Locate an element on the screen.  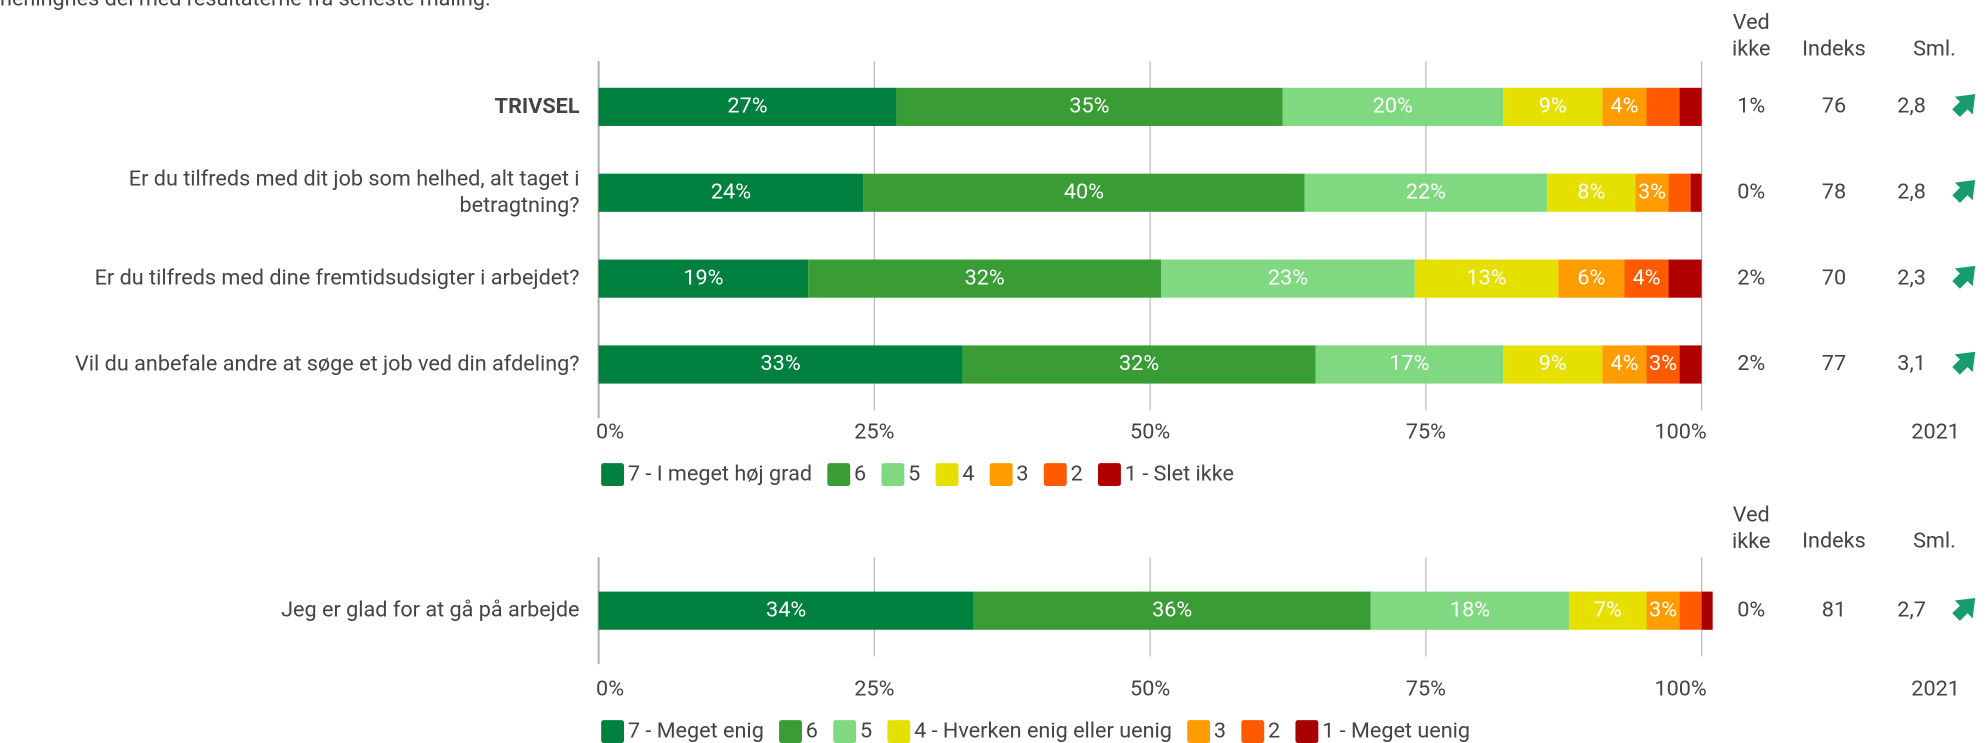
x-tick-label: 100% is located at coordinates (1680, 431).